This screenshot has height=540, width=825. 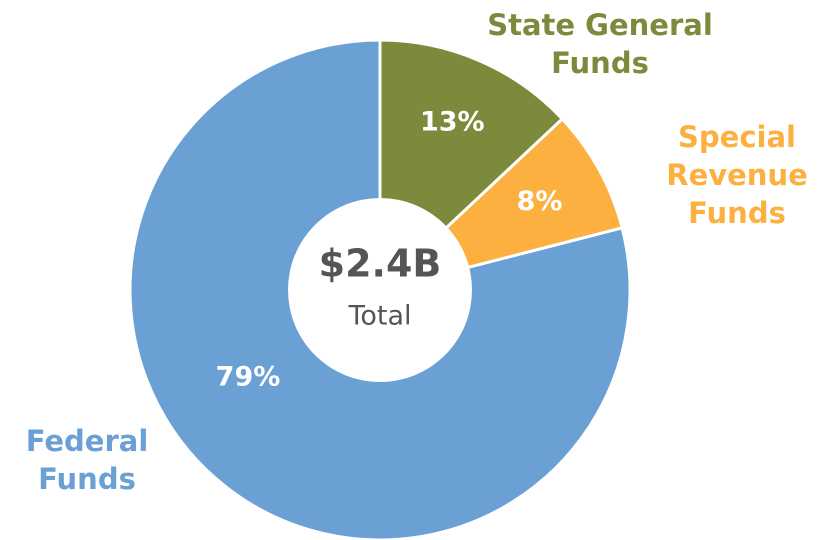 What do you see at coordinates (380, 264) in the screenshot?
I see `center-value: $2.4B` at bounding box center [380, 264].